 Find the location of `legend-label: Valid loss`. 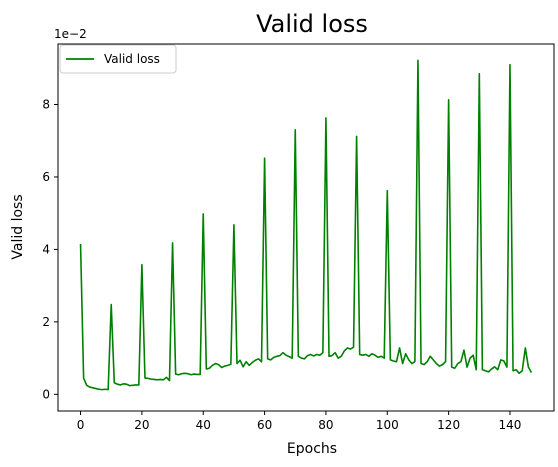

legend-label: Valid loss is located at coordinates (132, 59).